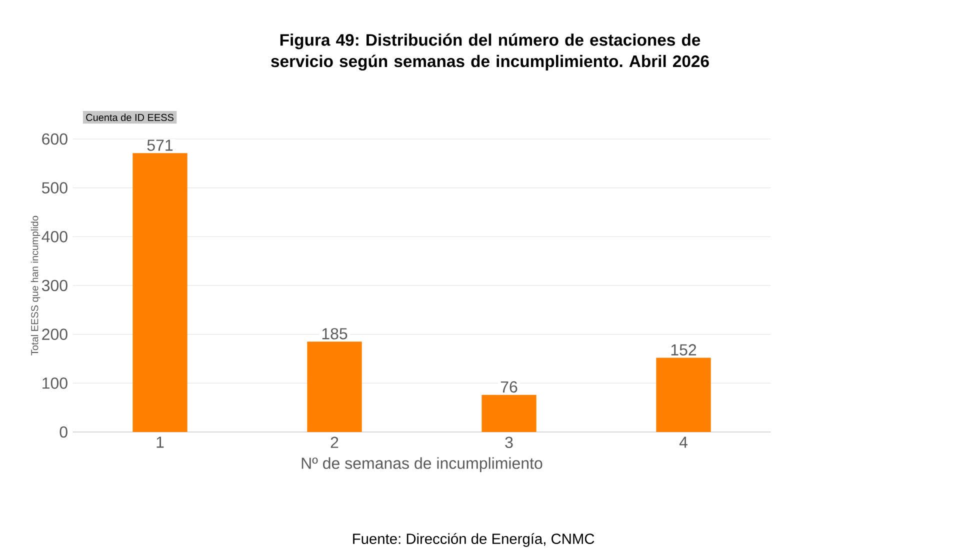 This screenshot has width=980, height=560. Describe the element at coordinates (160, 442) in the screenshot. I see `x-tick-label: 1` at that location.